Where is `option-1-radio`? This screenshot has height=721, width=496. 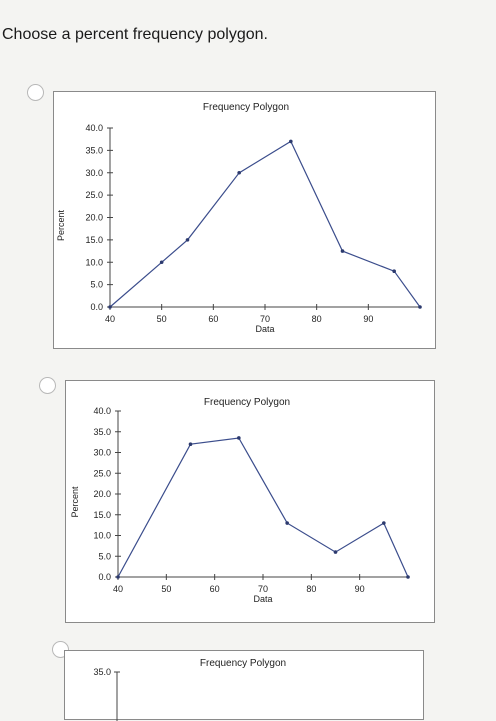 option-1-radio is located at coordinates (35, 92).